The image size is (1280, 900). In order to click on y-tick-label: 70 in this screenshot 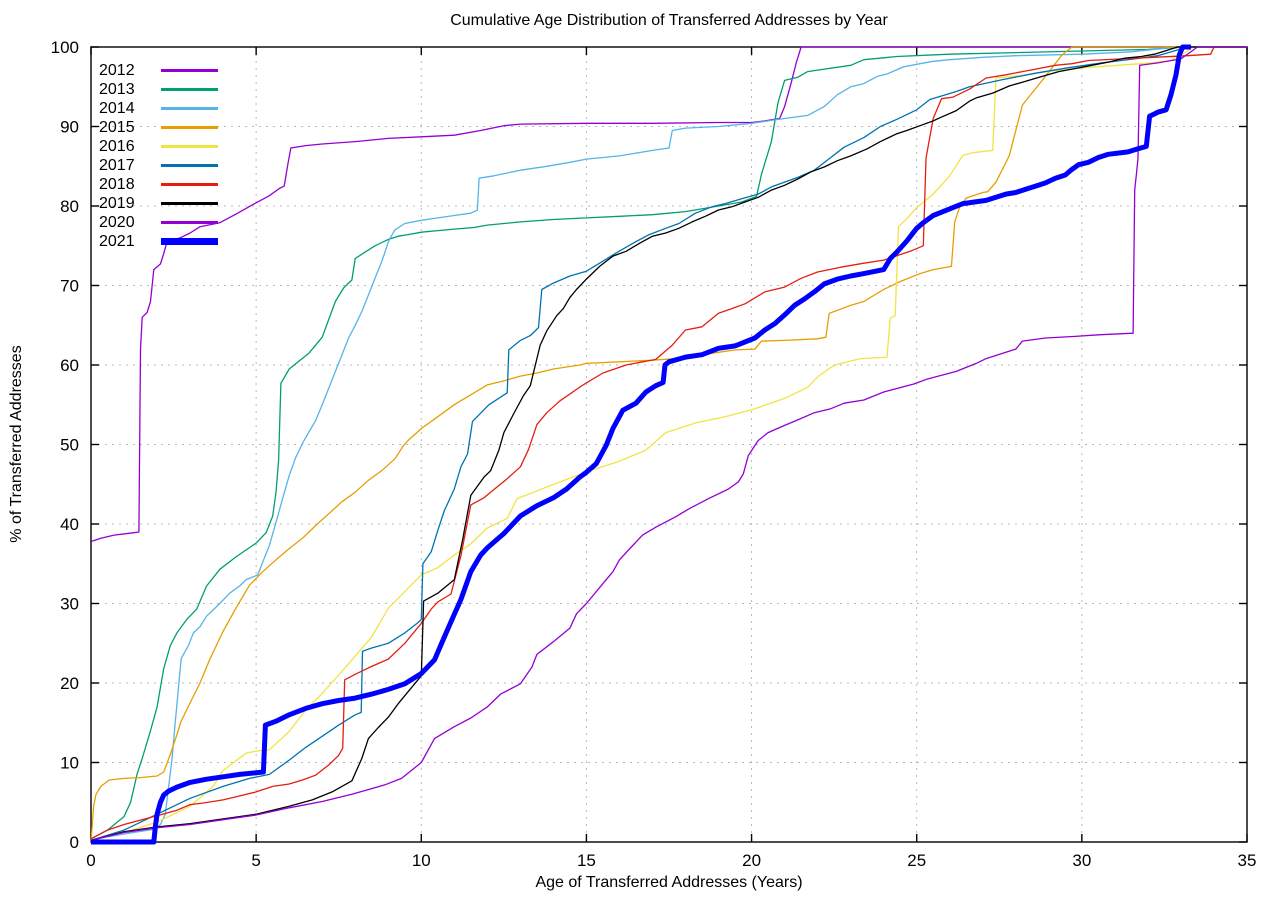, I will do `click(69, 286)`.